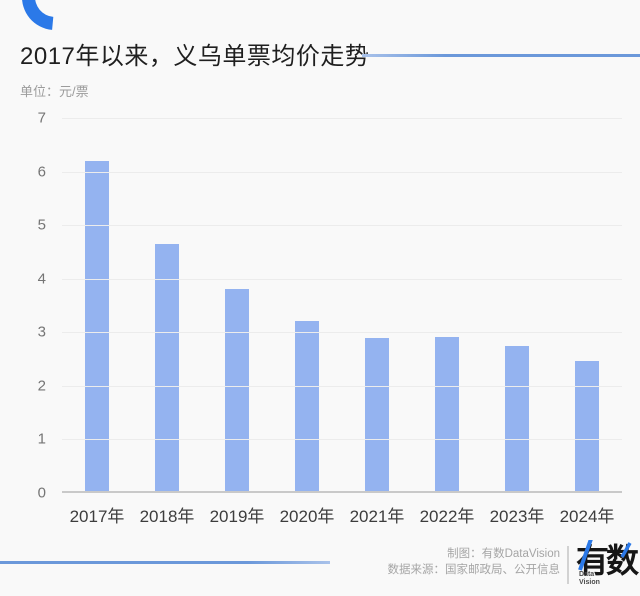 The height and width of the screenshot is (596, 640). I want to click on x-tick-label: 2018年, so click(167, 516).